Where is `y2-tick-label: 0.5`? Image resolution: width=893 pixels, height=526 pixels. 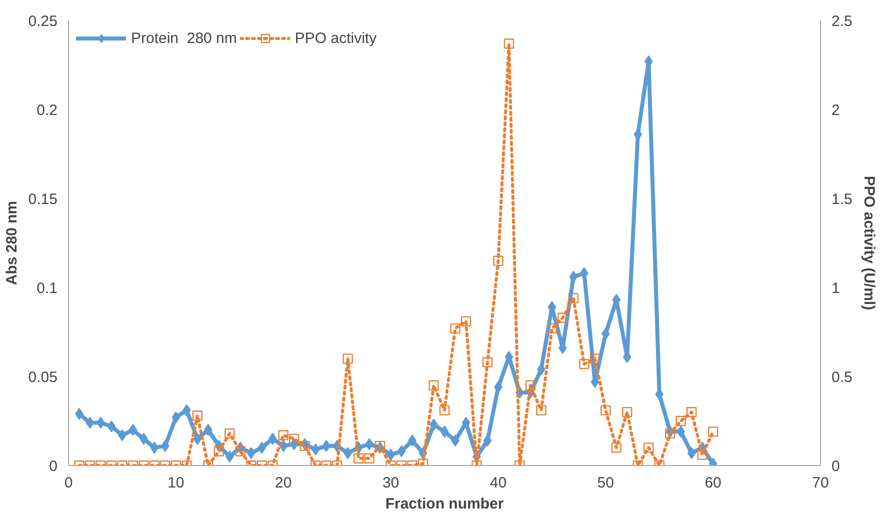
y2-tick-label: 0.5 is located at coordinates (842, 377).